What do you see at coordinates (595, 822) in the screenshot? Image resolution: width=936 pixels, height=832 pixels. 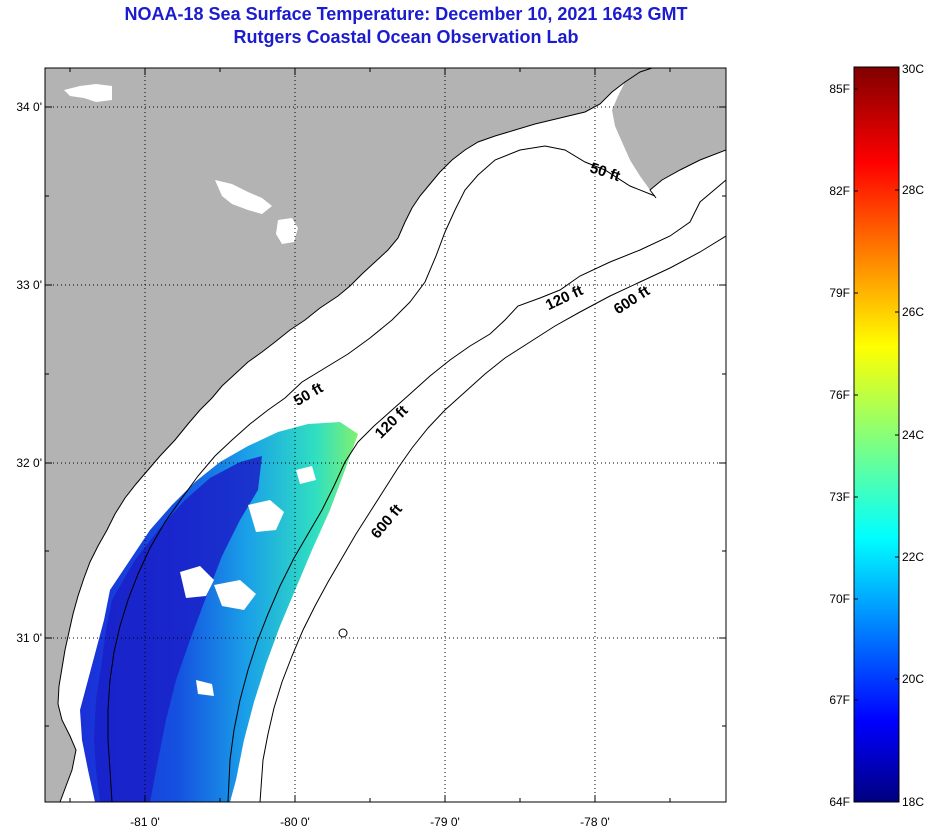 I see `lon-label: -78 0'` at bounding box center [595, 822].